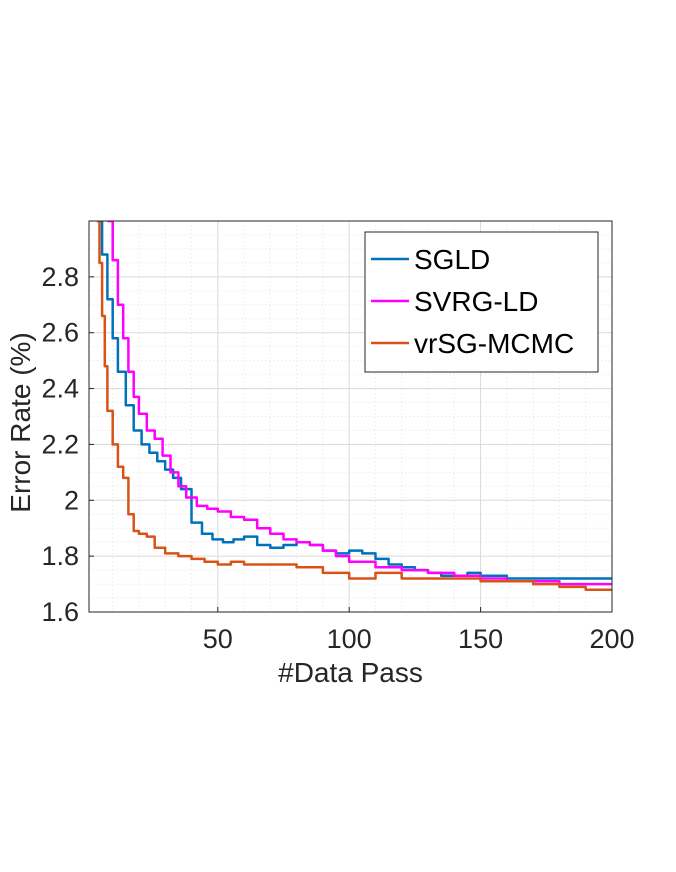  What do you see at coordinates (494, 343) in the screenshot?
I see `legend-label-vrsg-mcmc: vrSG-MCMC` at bounding box center [494, 343].